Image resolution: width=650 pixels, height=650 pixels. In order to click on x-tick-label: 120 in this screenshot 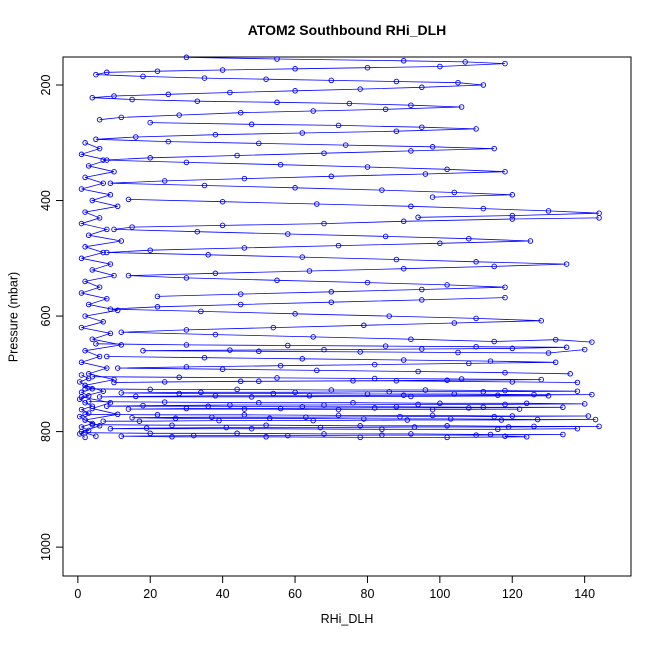, I will do `click(512, 594)`.